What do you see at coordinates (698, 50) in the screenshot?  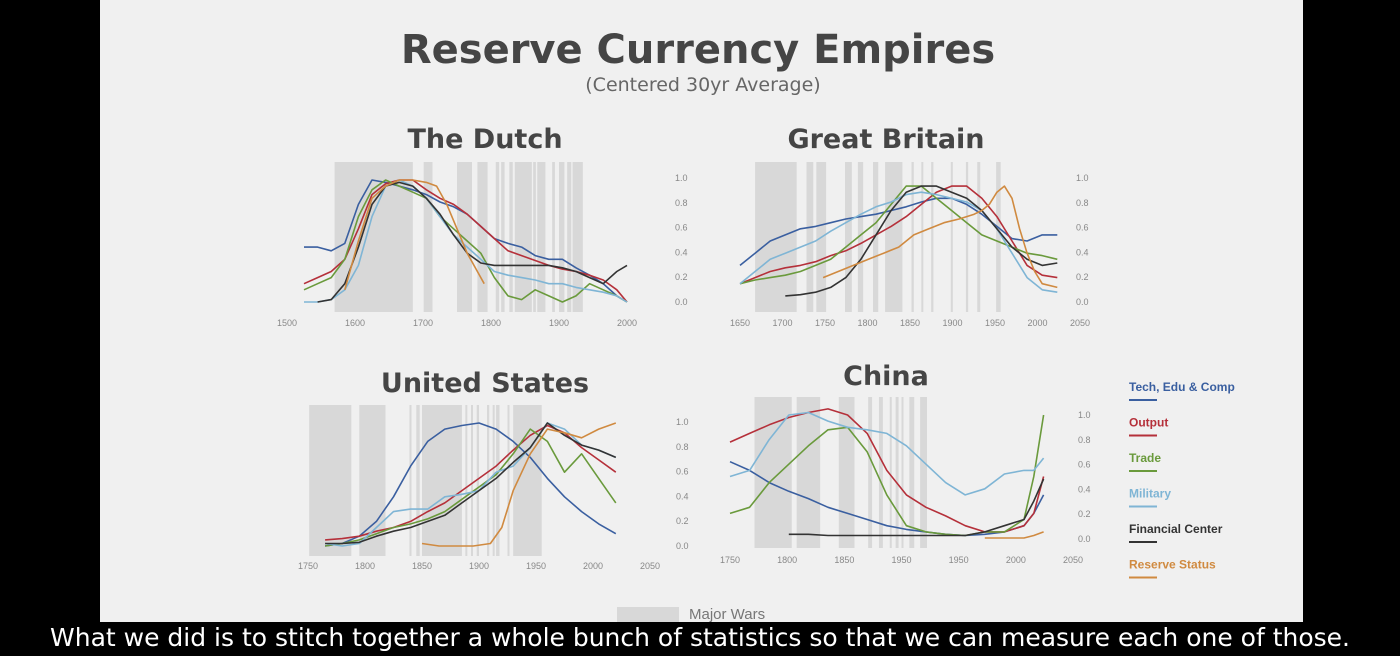 I see `slide-title: Reserve Currency Empires` at bounding box center [698, 50].